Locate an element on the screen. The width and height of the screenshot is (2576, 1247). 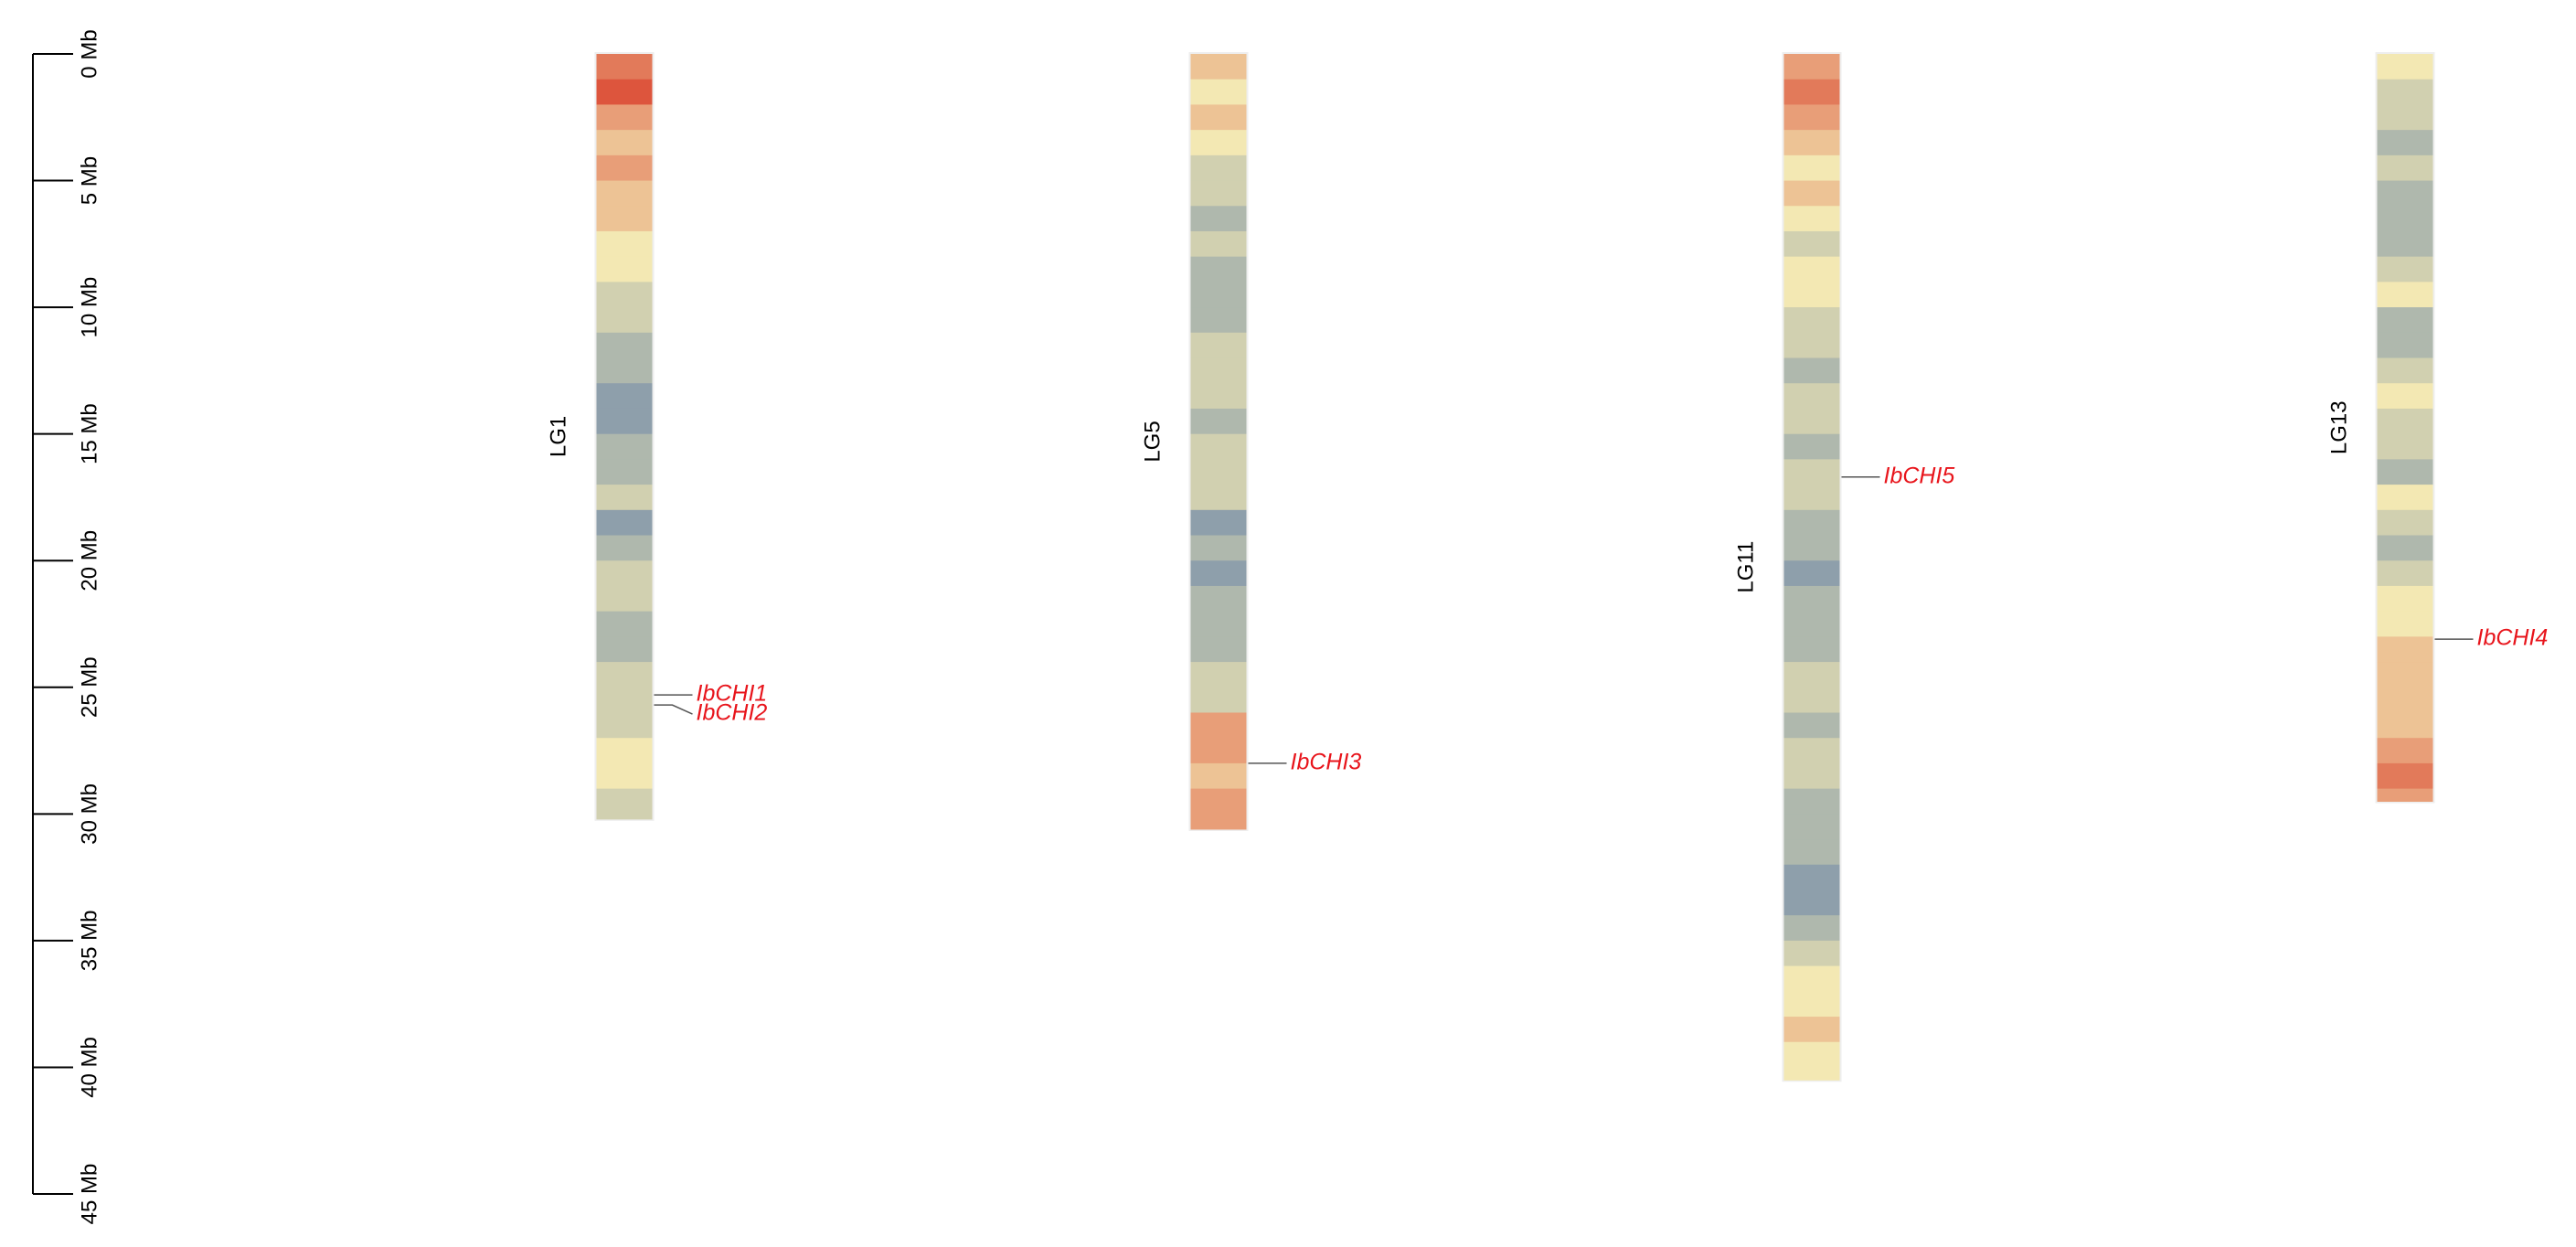
y-tick-label: 40 Mb is located at coordinates (89, 1067).